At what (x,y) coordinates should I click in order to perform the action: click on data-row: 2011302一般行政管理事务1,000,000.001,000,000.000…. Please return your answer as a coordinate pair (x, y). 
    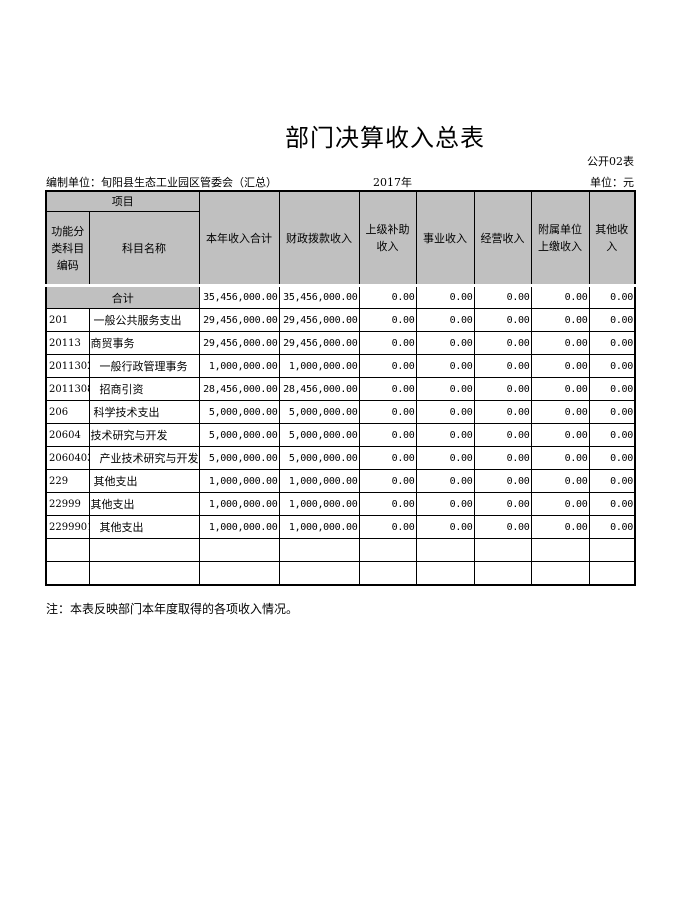
    Looking at the image, I should click on (340, 366).